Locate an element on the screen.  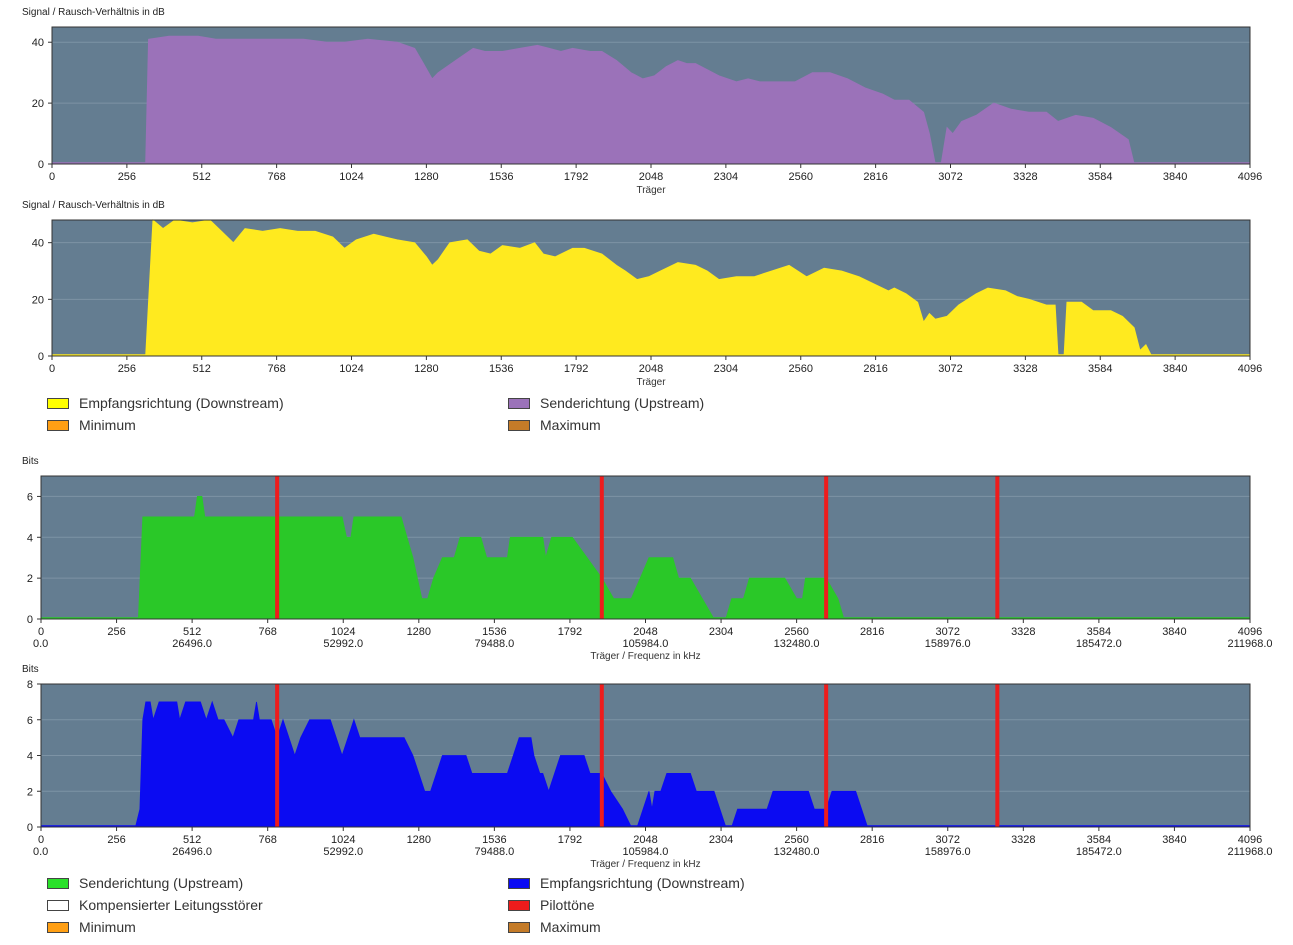
chart-title: Bits is located at coordinates (30, 461).